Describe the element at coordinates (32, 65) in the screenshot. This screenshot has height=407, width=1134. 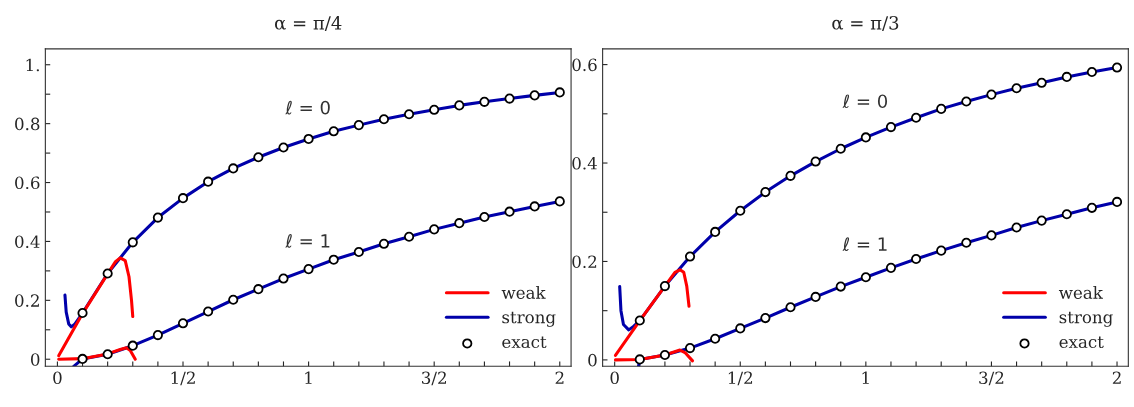
I see `y-tick-label: 1.` at that location.